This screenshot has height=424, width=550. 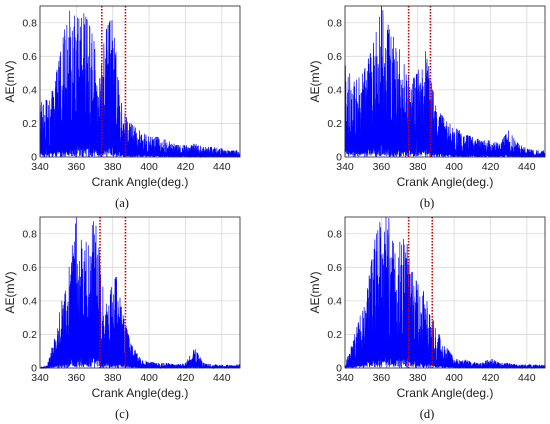 What do you see at coordinates (29, 335) in the screenshot?
I see `panel-c-y-tick-label: 0.2` at bounding box center [29, 335].